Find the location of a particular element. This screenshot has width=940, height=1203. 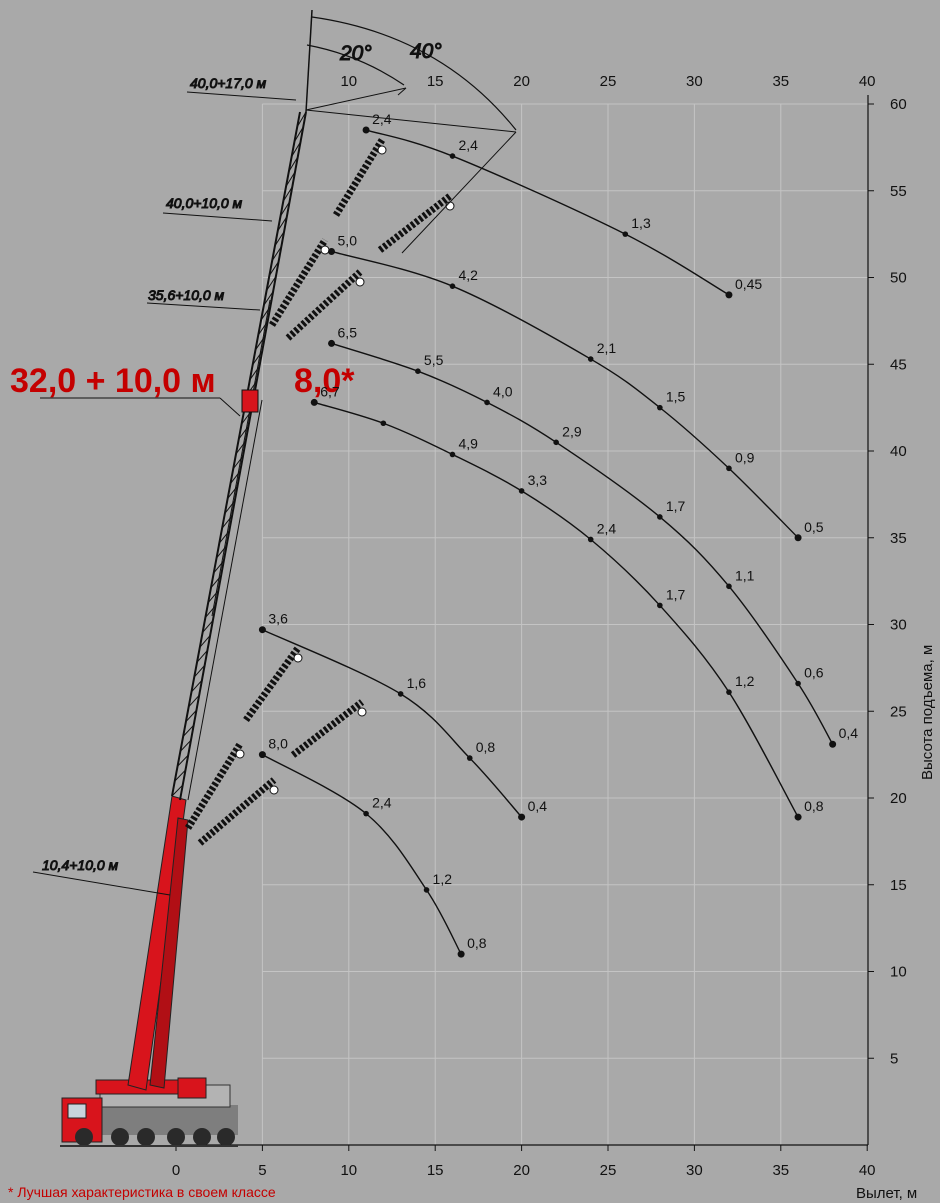

load-point-label: 2,4 is located at coordinates (468, 145).